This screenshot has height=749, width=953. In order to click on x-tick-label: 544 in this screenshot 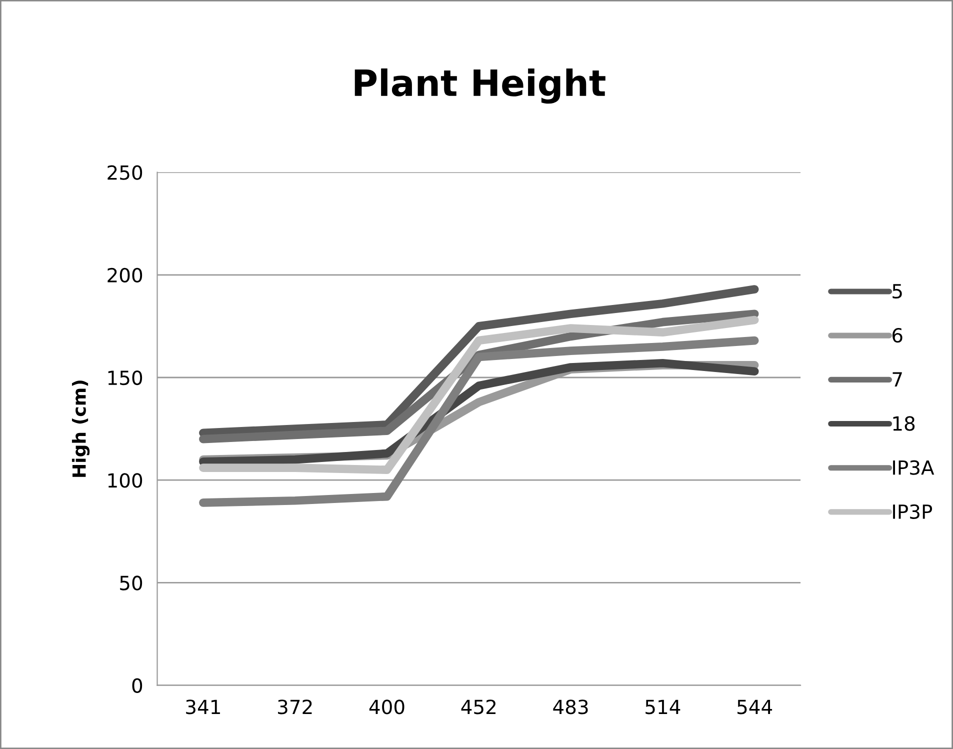, I will do `click(755, 707)`.